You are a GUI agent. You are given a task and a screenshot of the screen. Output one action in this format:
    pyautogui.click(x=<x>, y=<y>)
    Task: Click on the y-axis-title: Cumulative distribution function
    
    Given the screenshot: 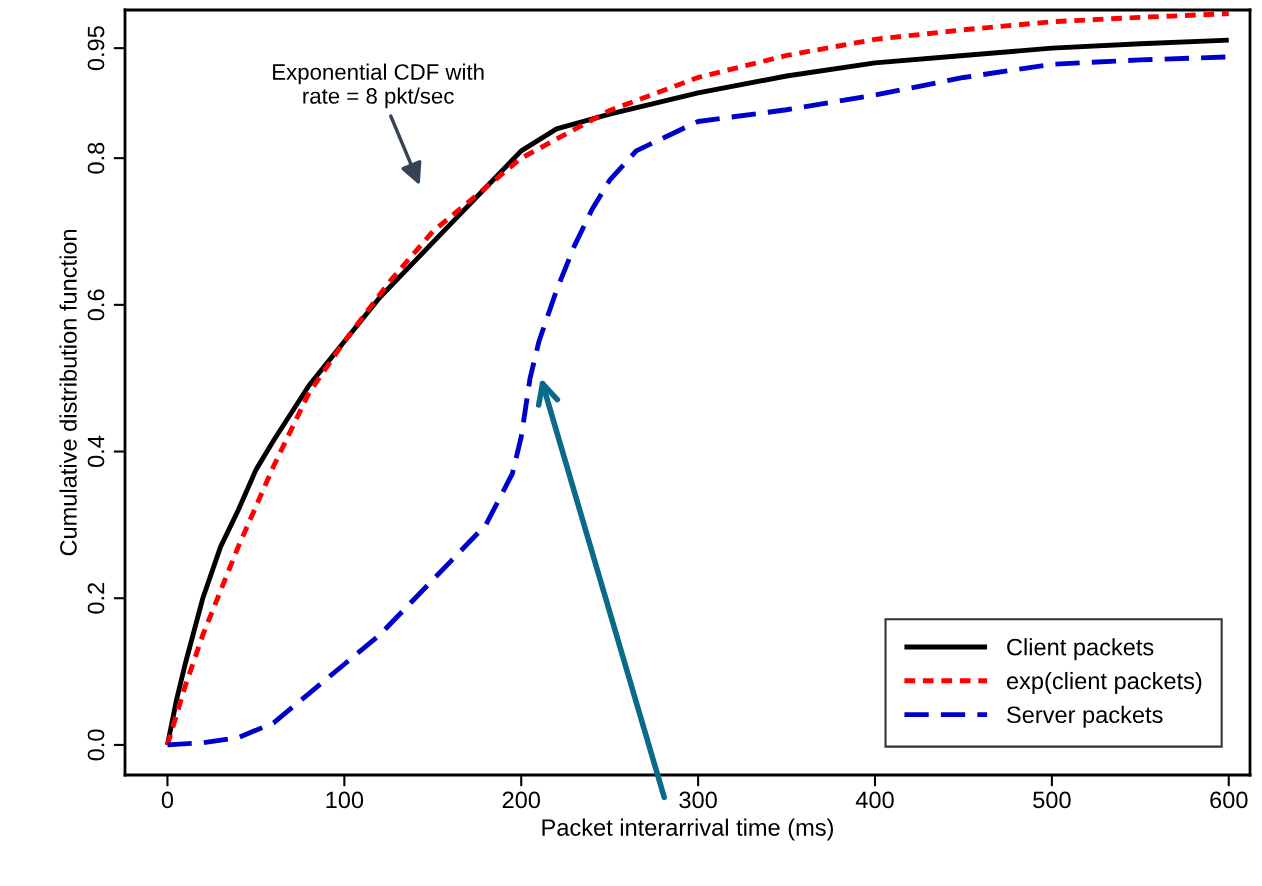 What is the action you would take?
    pyautogui.click(x=68, y=392)
    